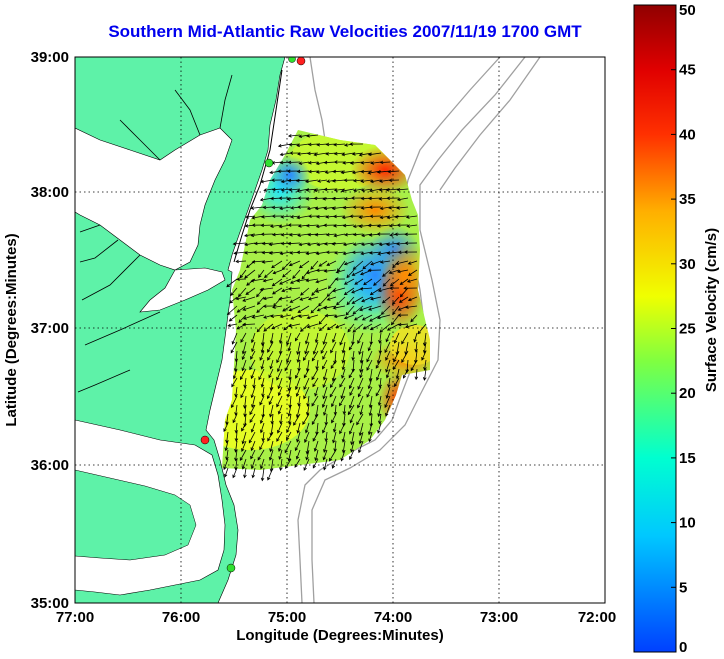 Image resolution: width=724 pixels, height=659 pixels. What do you see at coordinates (136, 515) in the screenshot?
I see `sound-land` at bounding box center [136, 515].